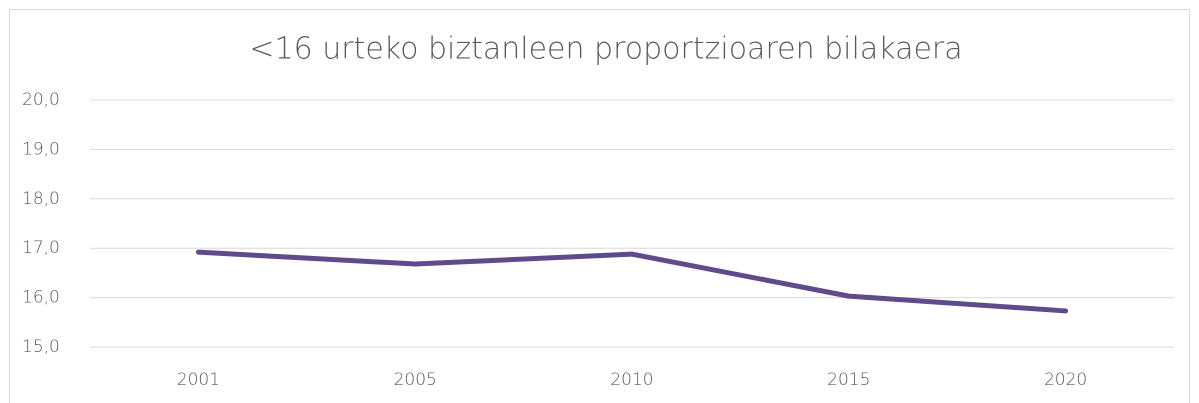 This screenshot has width=1199, height=403. I want to click on x-tick-label: 2010, so click(631, 380).